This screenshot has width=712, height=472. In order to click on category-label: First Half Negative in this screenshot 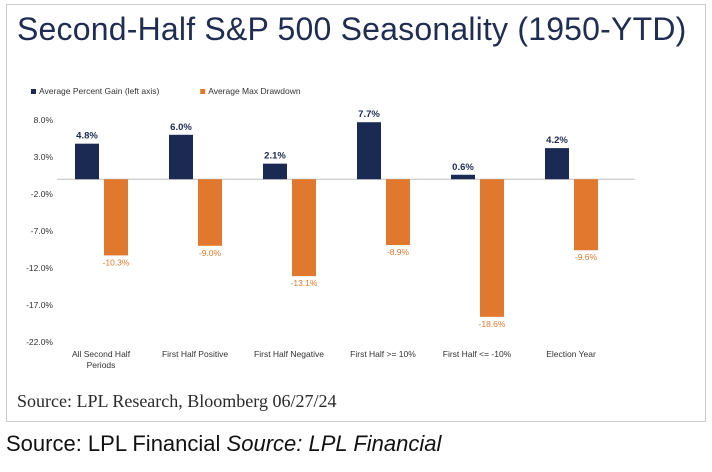, I will do `click(289, 354)`.